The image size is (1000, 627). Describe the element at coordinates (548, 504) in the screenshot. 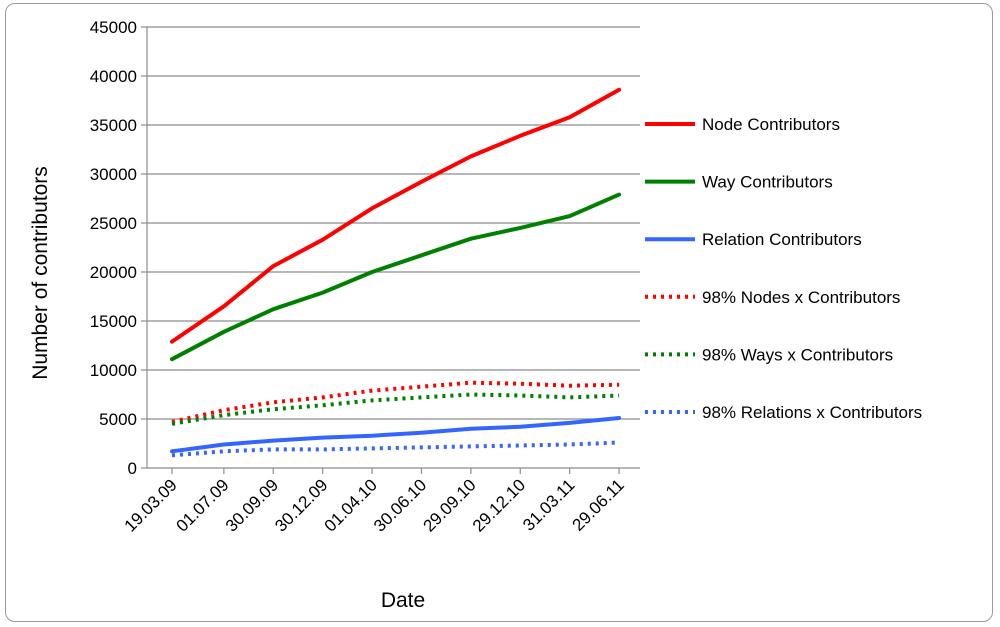

I see `x-tick-label: 31.03.11` at that location.